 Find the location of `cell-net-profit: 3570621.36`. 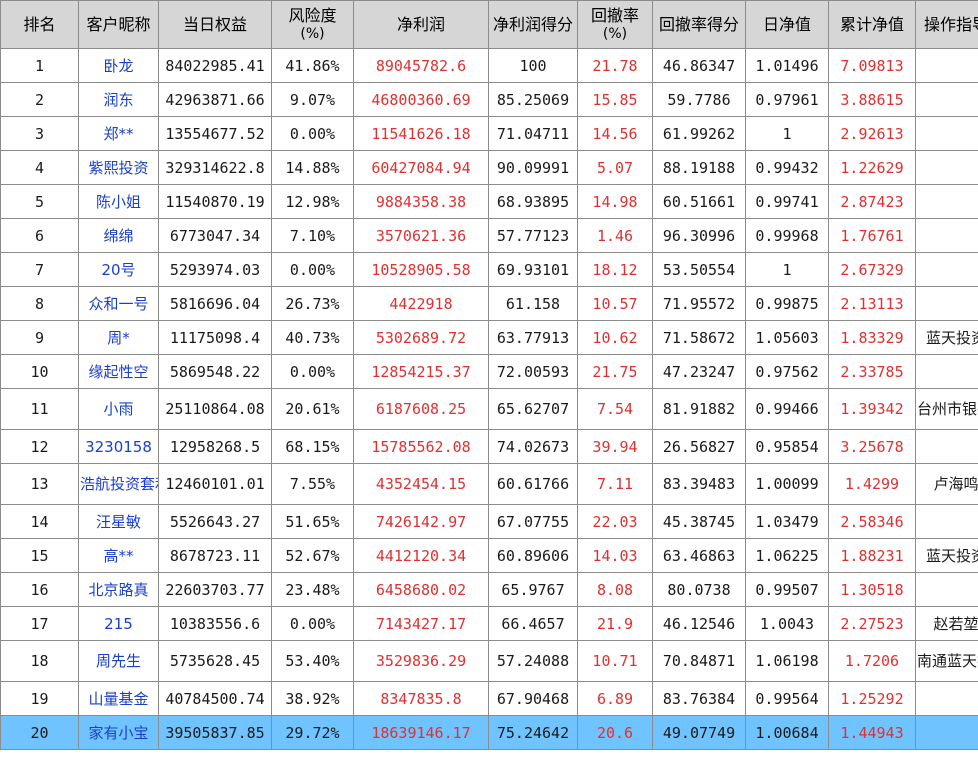

cell-net-profit: 3570621.36 is located at coordinates (421, 235).